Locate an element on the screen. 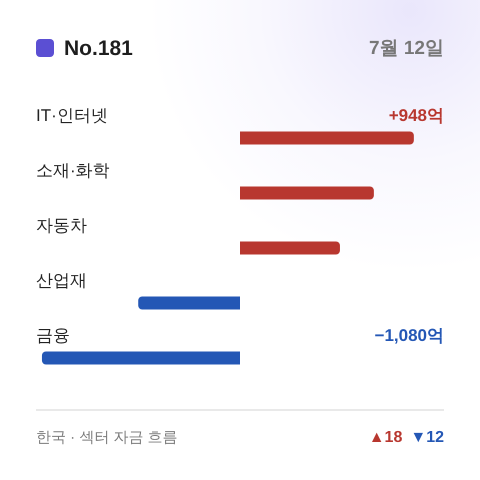 The height and width of the screenshot is (480, 480). text: ▲18 is located at coordinates (385, 438).